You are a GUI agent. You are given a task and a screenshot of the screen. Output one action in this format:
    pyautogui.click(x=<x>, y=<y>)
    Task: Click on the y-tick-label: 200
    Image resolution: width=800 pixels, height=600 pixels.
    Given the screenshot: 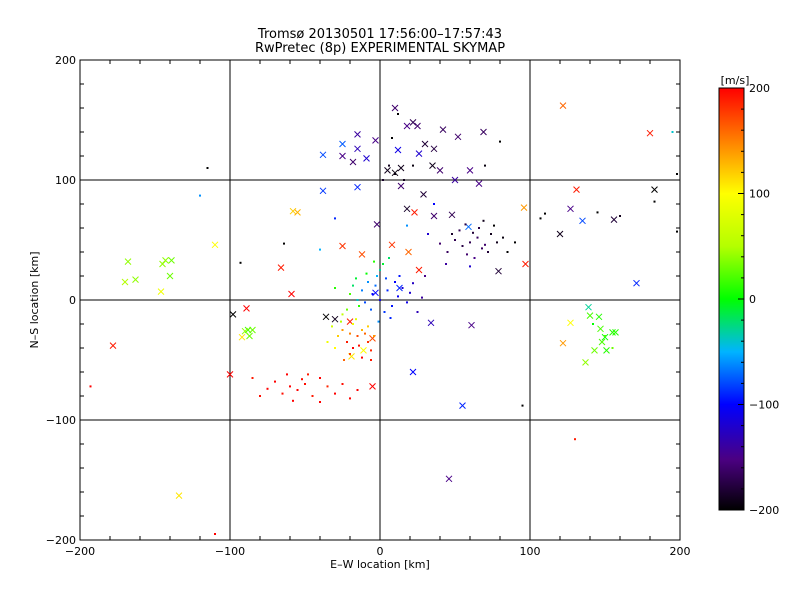 What is the action you would take?
    pyautogui.click(x=65, y=60)
    